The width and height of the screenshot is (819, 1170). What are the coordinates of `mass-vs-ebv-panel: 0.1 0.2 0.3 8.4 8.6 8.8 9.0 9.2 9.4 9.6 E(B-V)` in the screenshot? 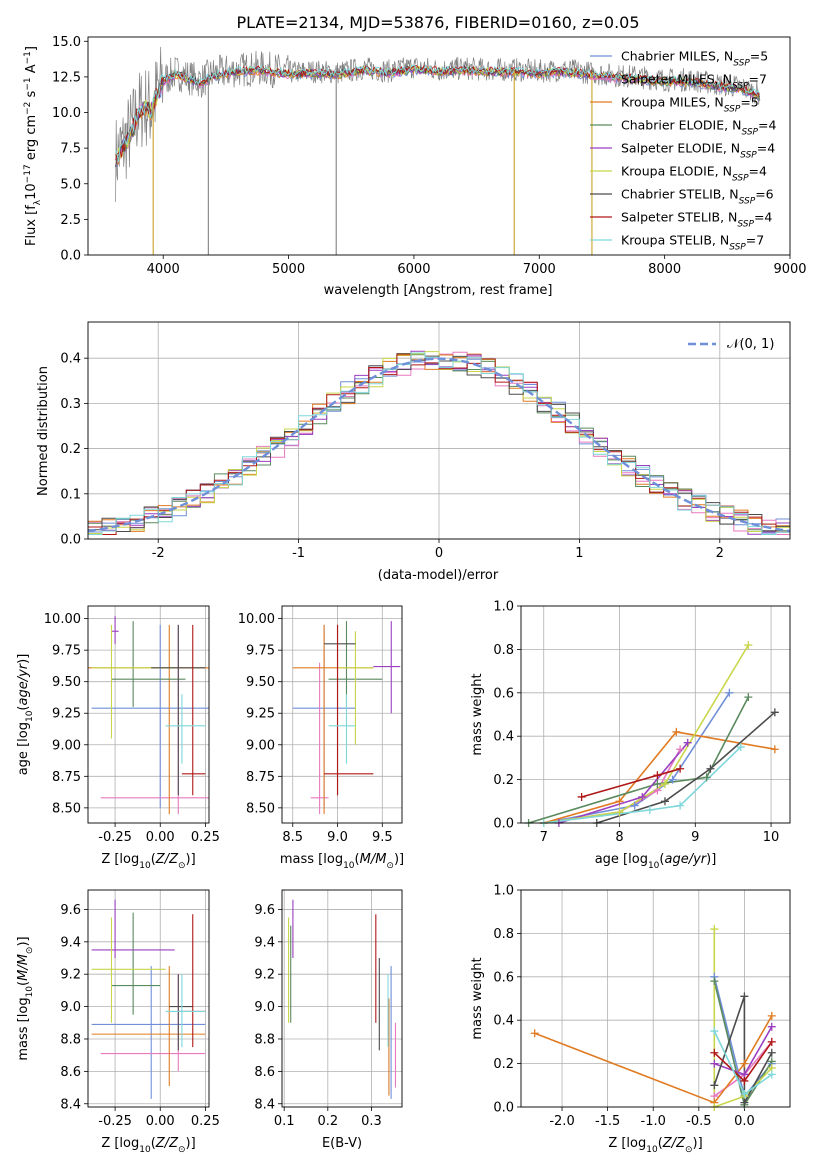 It's located at (328, 1020).